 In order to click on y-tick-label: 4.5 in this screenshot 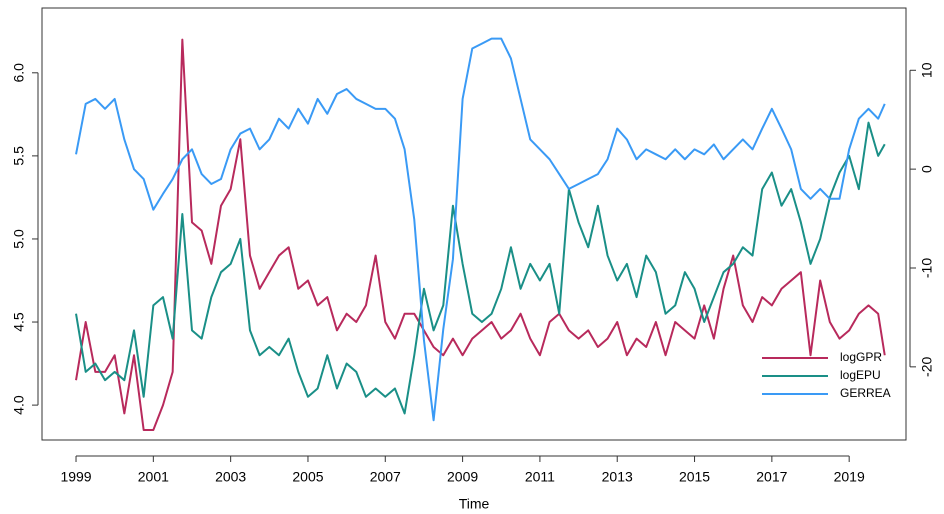, I will do `click(19, 322)`.